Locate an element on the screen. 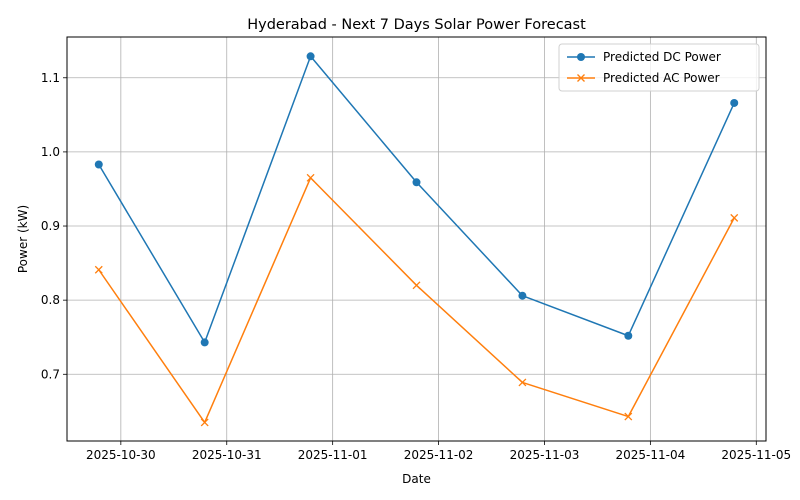 The image size is (800, 500). y-tick-label: 0.7 is located at coordinates (50, 374).